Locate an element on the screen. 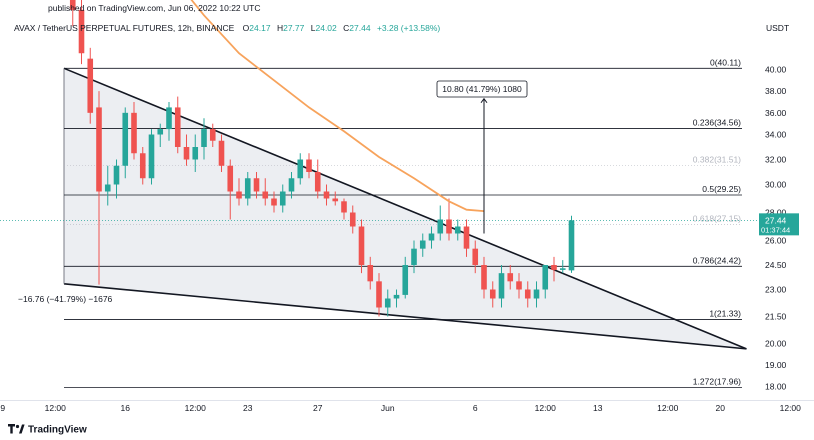 This screenshot has width=814, height=440. x-tick-5: 27 is located at coordinates (318, 408).